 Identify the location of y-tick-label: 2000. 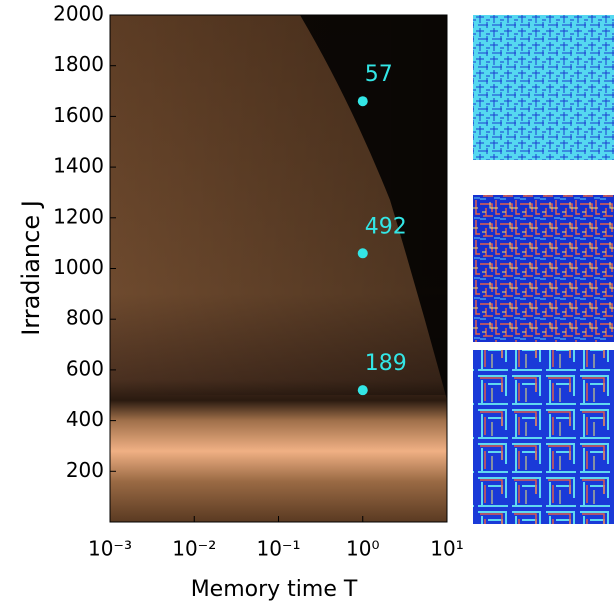
(78, 14).